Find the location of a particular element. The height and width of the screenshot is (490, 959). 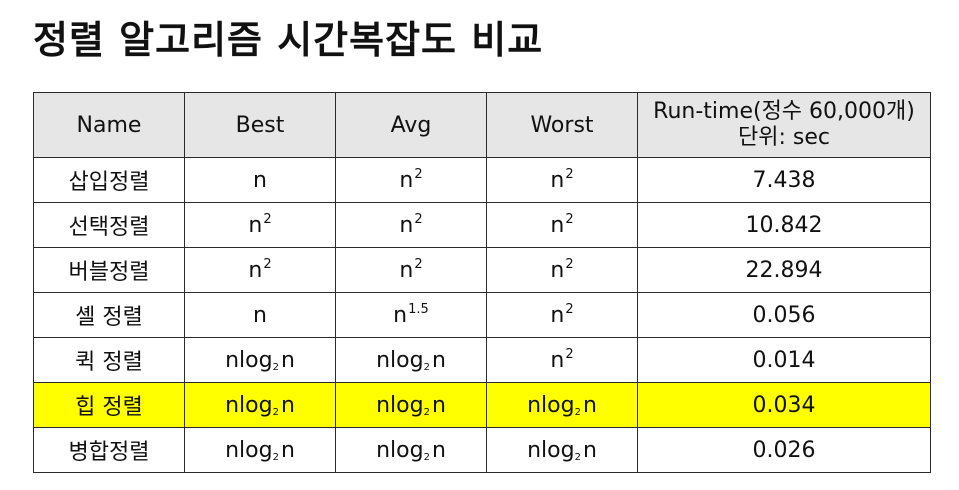

cell-runtime: 10.842 is located at coordinates (784, 225).